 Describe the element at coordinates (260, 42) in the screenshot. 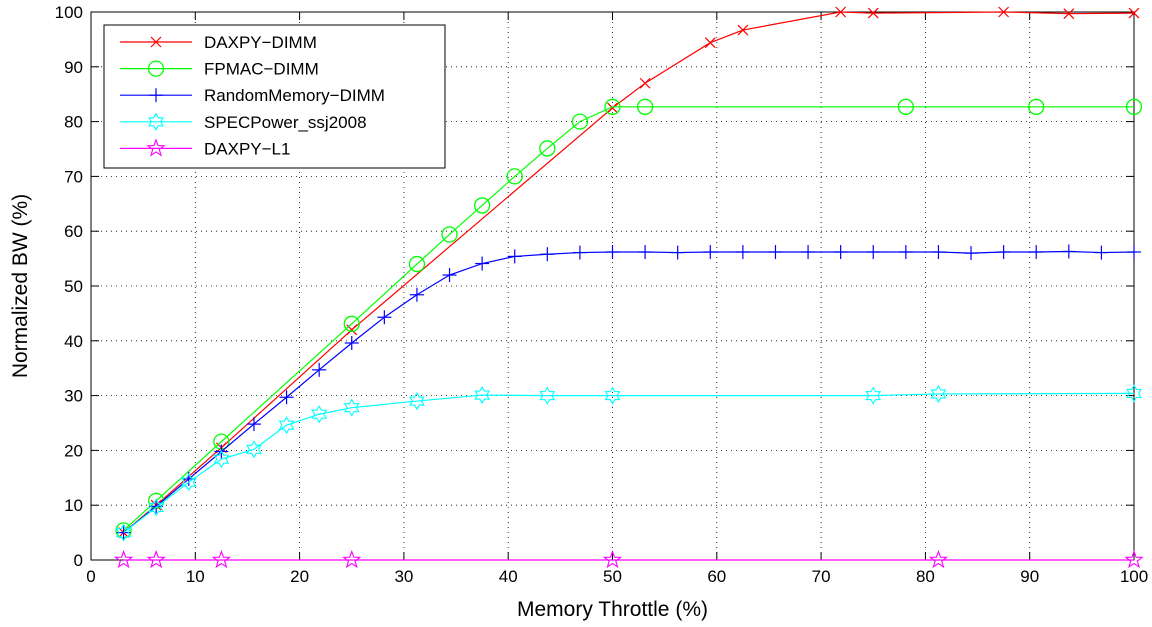

I see `legend-label: DAXPY−DIMM` at that location.